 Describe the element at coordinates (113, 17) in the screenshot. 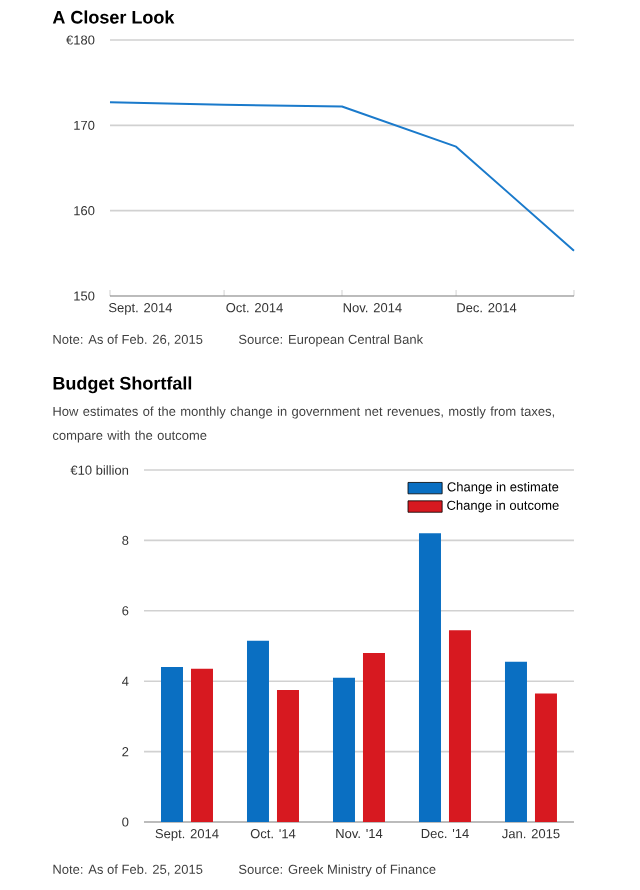

I see `chart-title: A Closer Look` at that location.